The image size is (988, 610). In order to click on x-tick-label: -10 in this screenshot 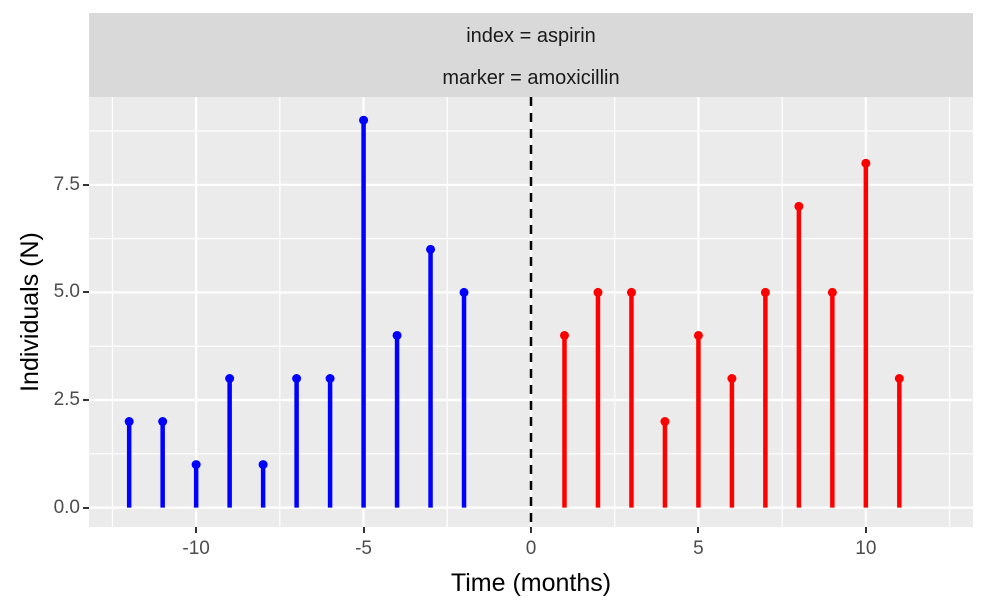, I will do `click(196, 548)`.